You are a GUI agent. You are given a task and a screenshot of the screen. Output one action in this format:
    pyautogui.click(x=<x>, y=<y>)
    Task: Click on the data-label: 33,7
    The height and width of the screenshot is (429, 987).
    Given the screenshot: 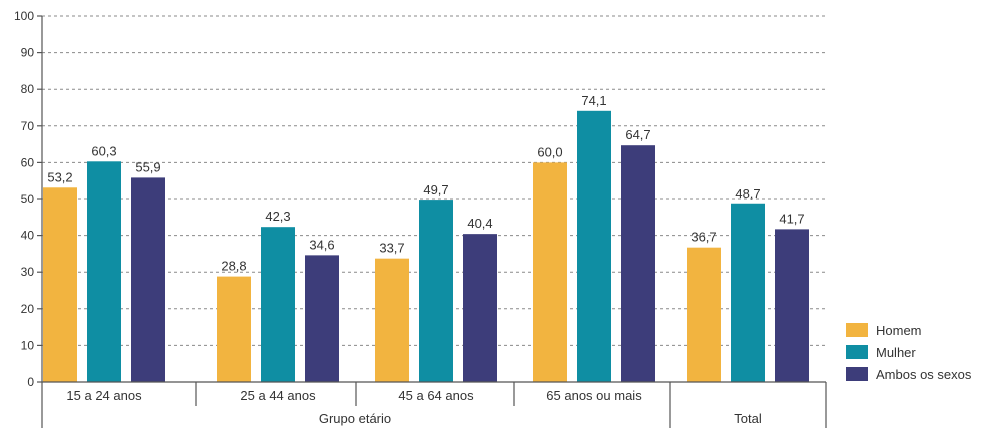 What is the action you would take?
    pyautogui.click(x=391, y=248)
    